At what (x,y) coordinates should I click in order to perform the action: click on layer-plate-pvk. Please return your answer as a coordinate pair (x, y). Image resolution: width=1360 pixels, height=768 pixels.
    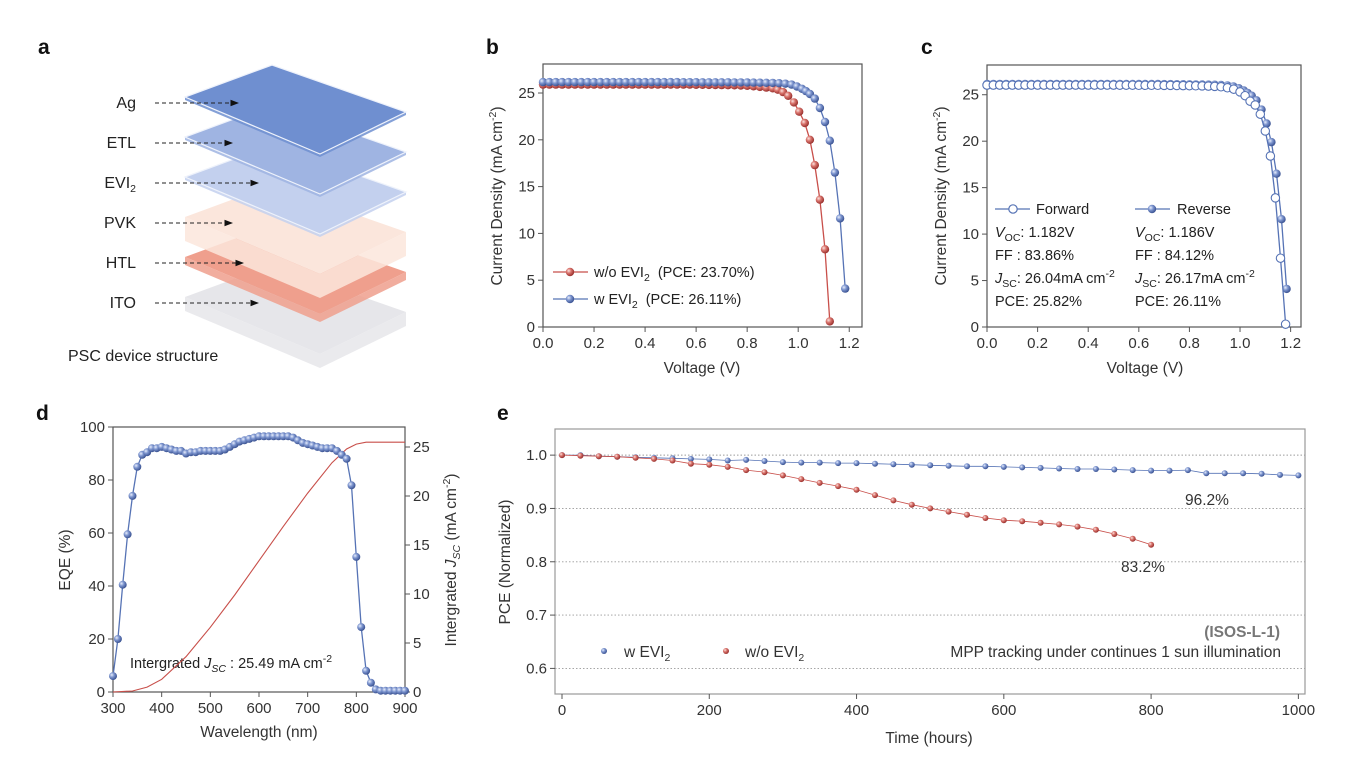
    Looking at the image, I should click on (295, 229).